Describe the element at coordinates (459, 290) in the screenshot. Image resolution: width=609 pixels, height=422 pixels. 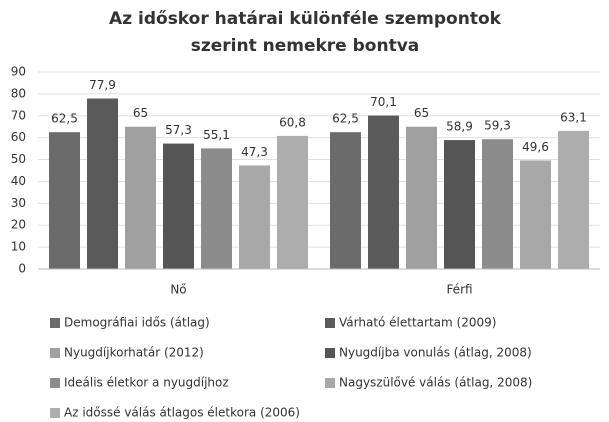
I see `x-tick-label: Férfi` at that location.